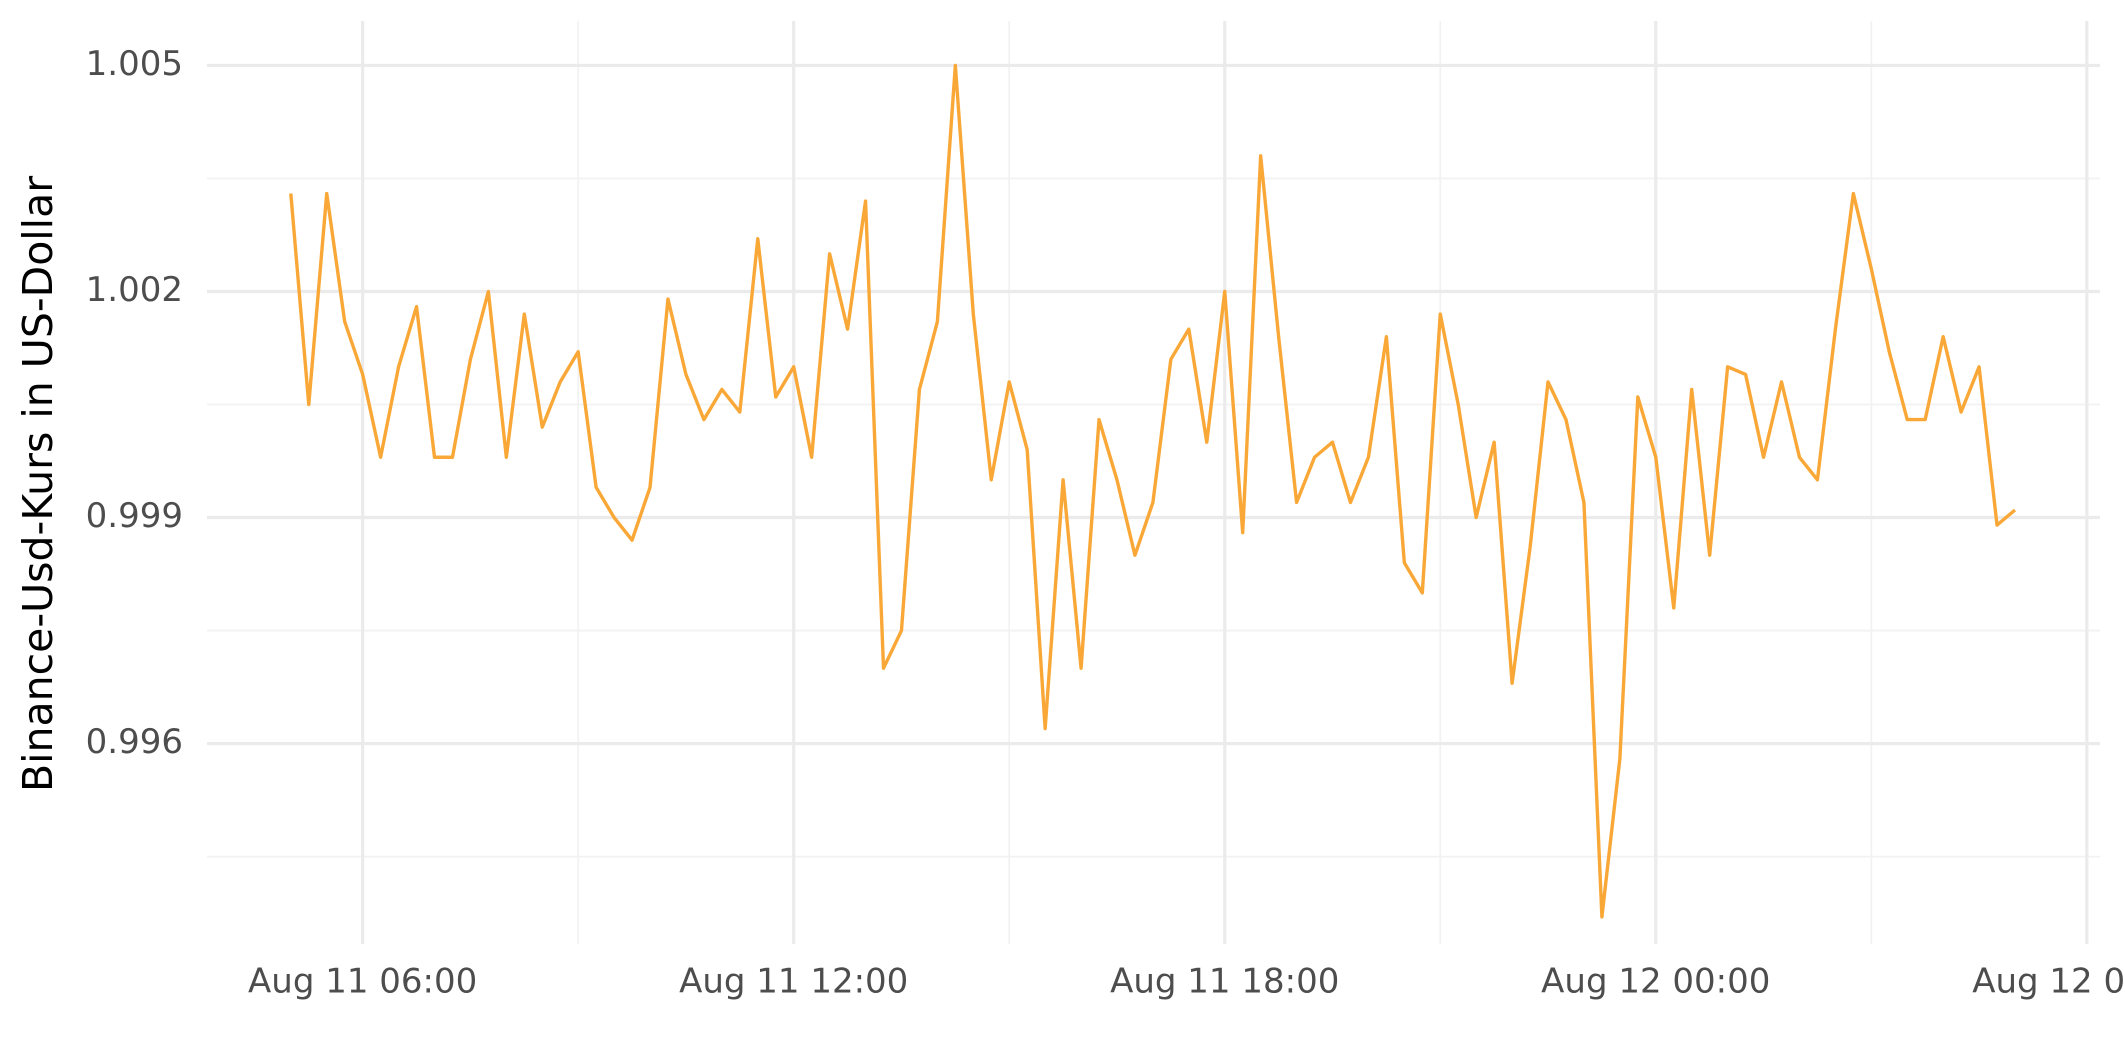  I want to click on y-tick-label: 1.002, so click(134, 290).